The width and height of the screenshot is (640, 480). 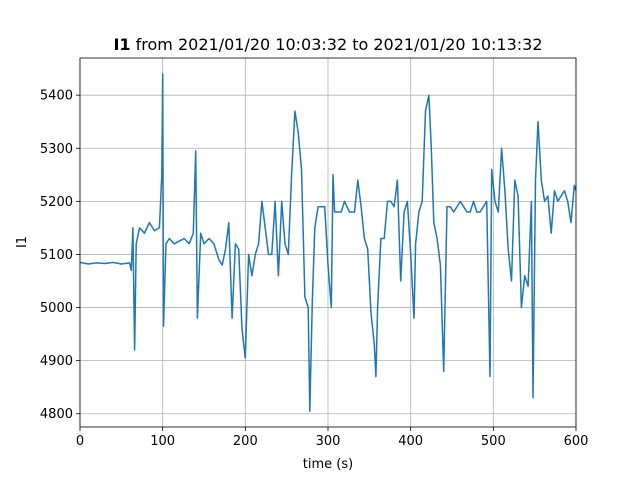 I want to click on y-axis-label: I1, so click(x=22, y=242).